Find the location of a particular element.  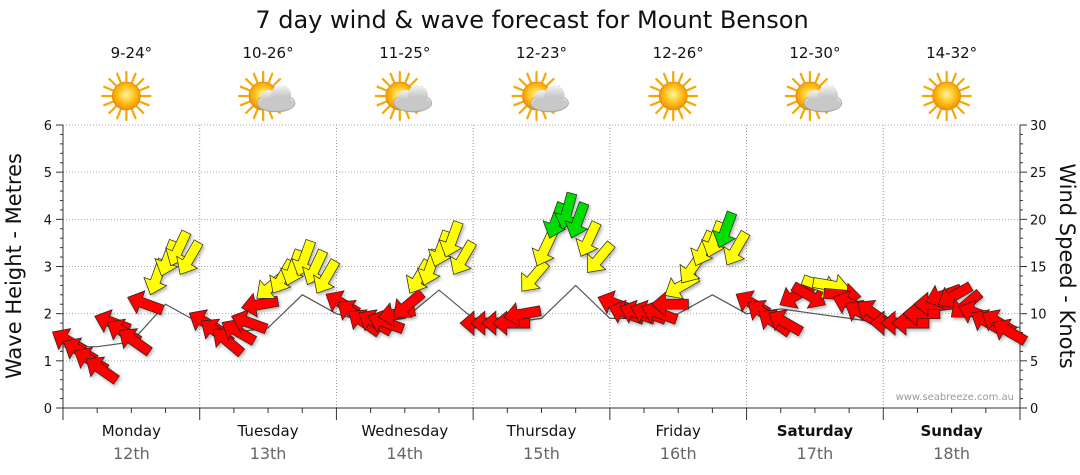

x-axis-ticks is located at coordinates (541, 414).